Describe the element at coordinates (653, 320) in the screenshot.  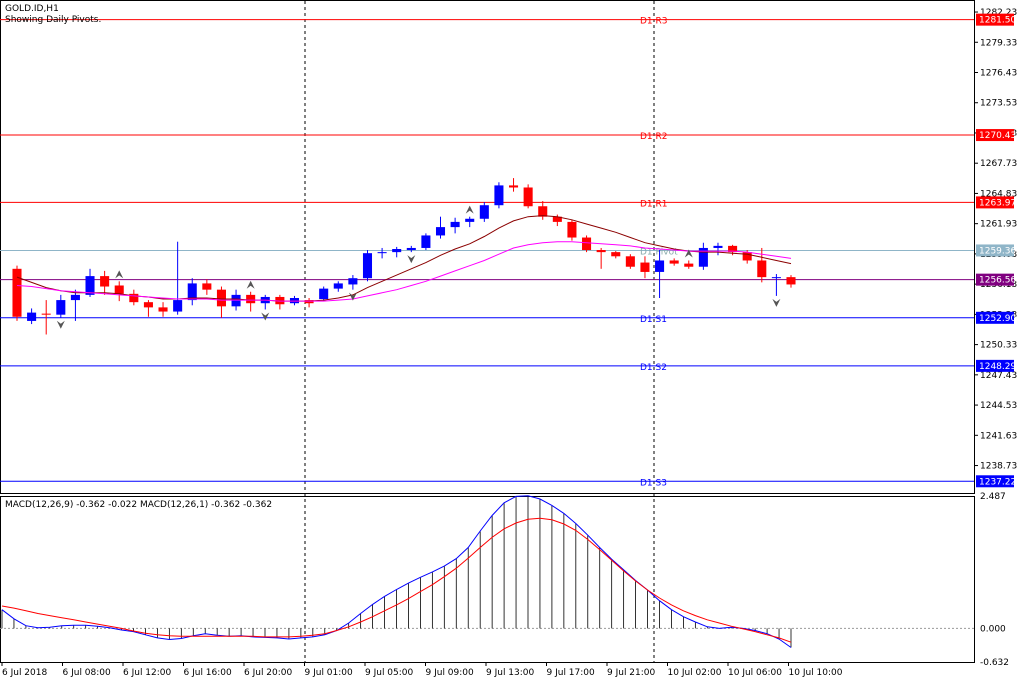
I see `pivot-name-label: D1 S1` at that location.